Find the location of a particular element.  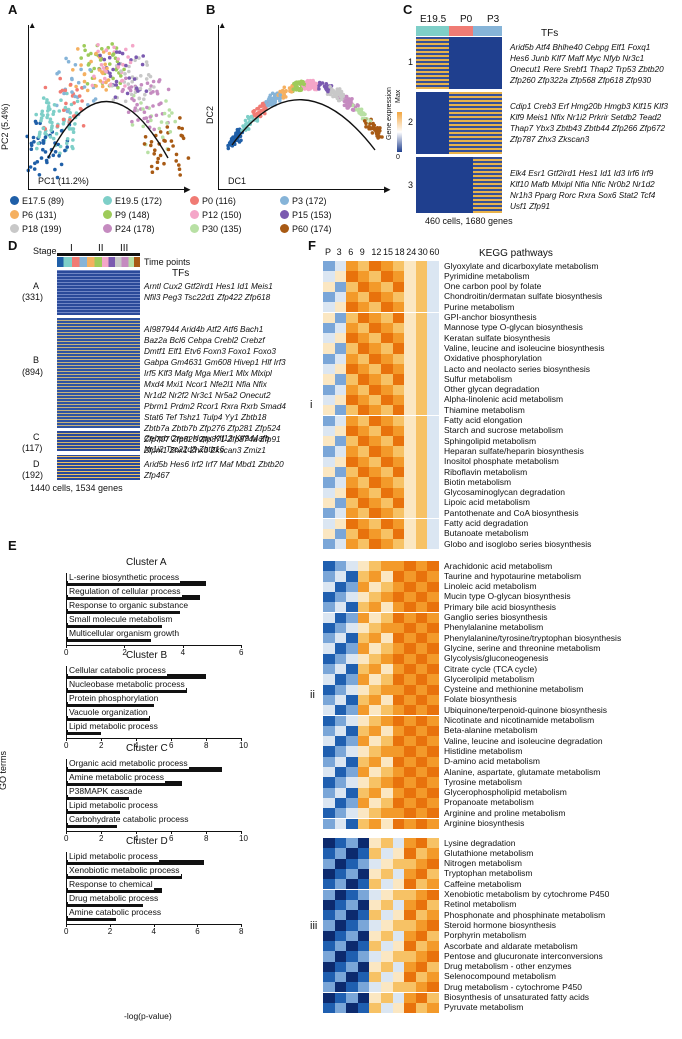

panel-d-label: D is located at coordinates (13, 245).